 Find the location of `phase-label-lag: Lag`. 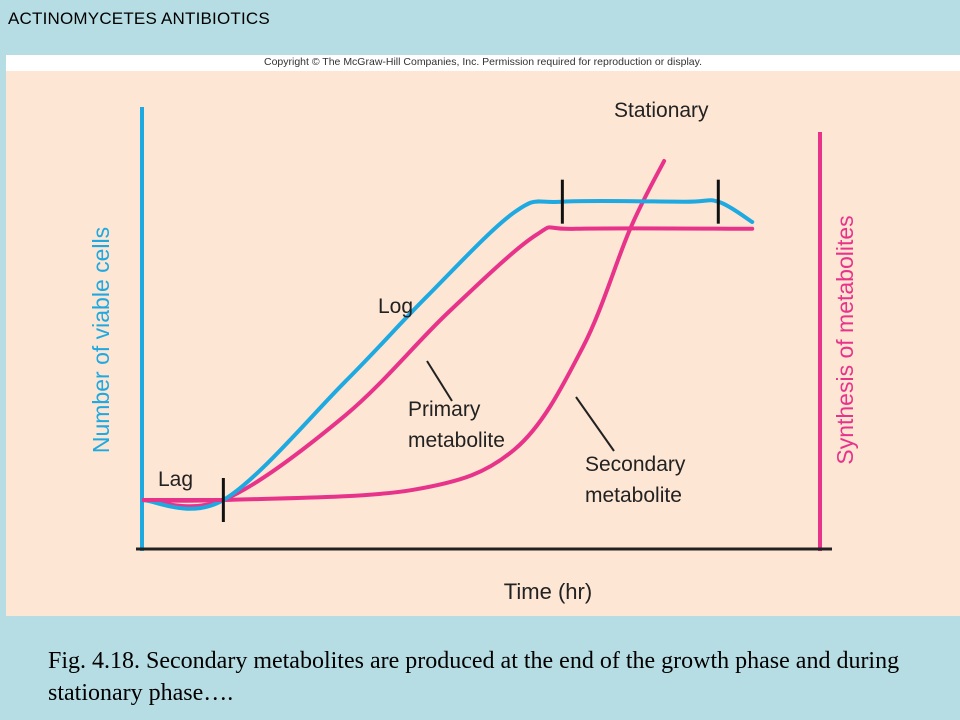

phase-label-lag: Lag is located at coordinates (175, 479).